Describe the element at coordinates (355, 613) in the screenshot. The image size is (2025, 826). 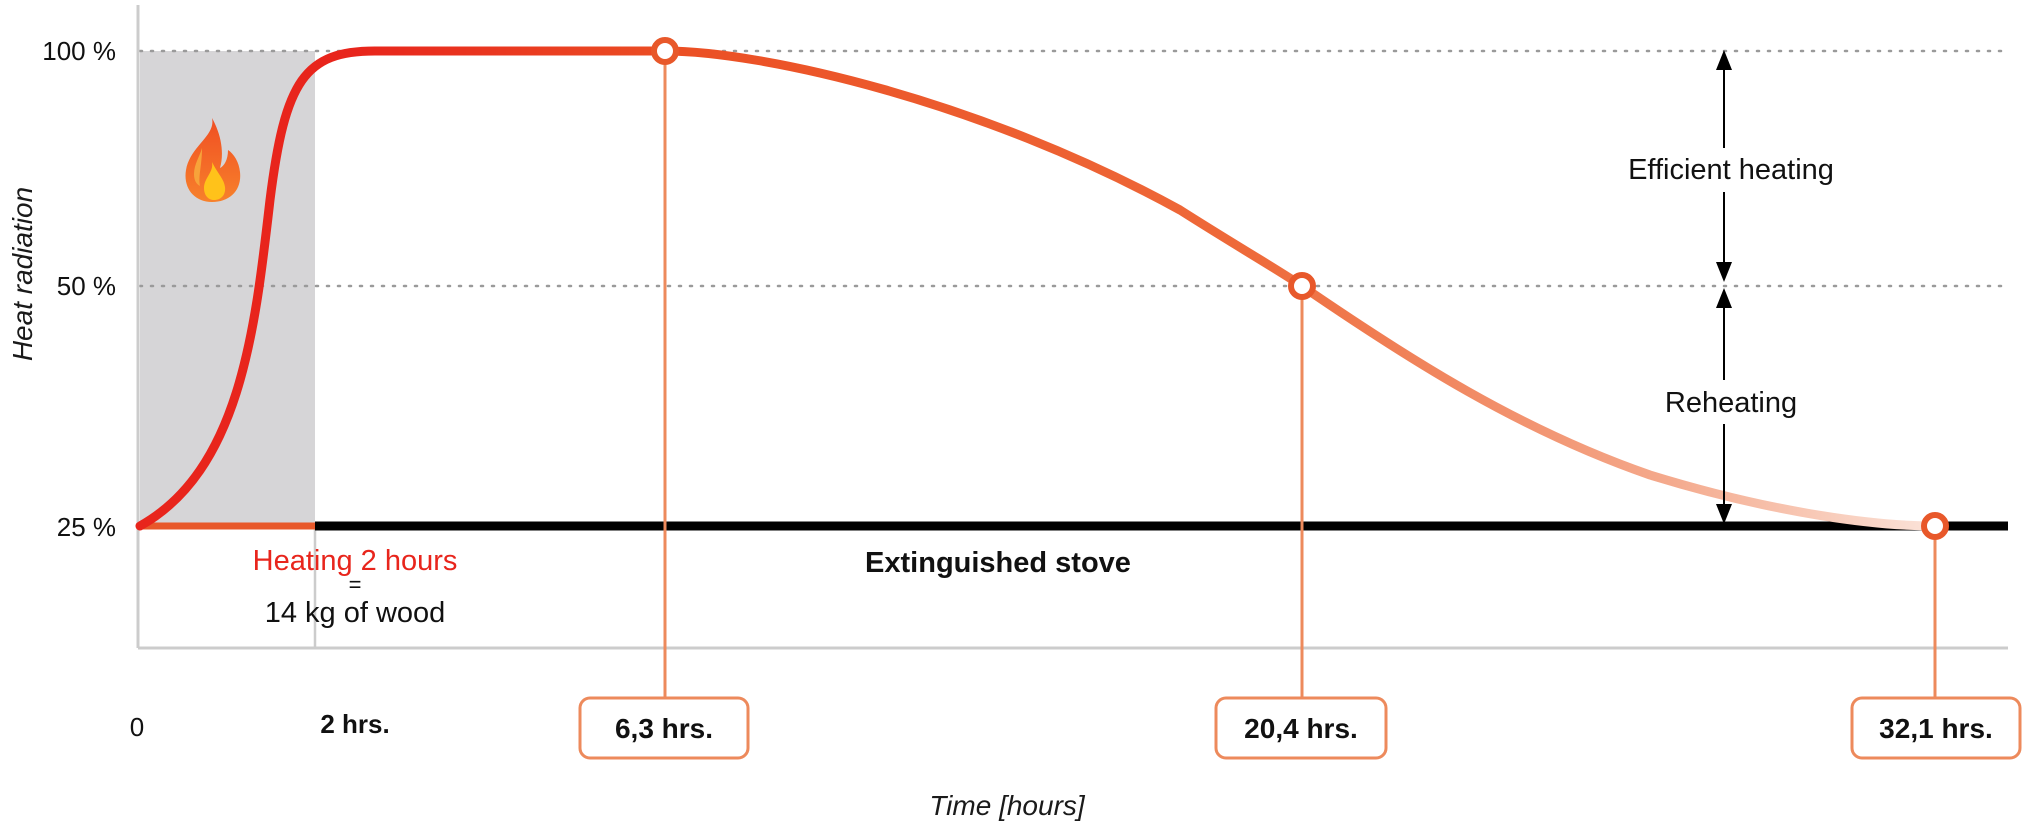
I see `wood-amount-label: 14 kg of wood` at that location.